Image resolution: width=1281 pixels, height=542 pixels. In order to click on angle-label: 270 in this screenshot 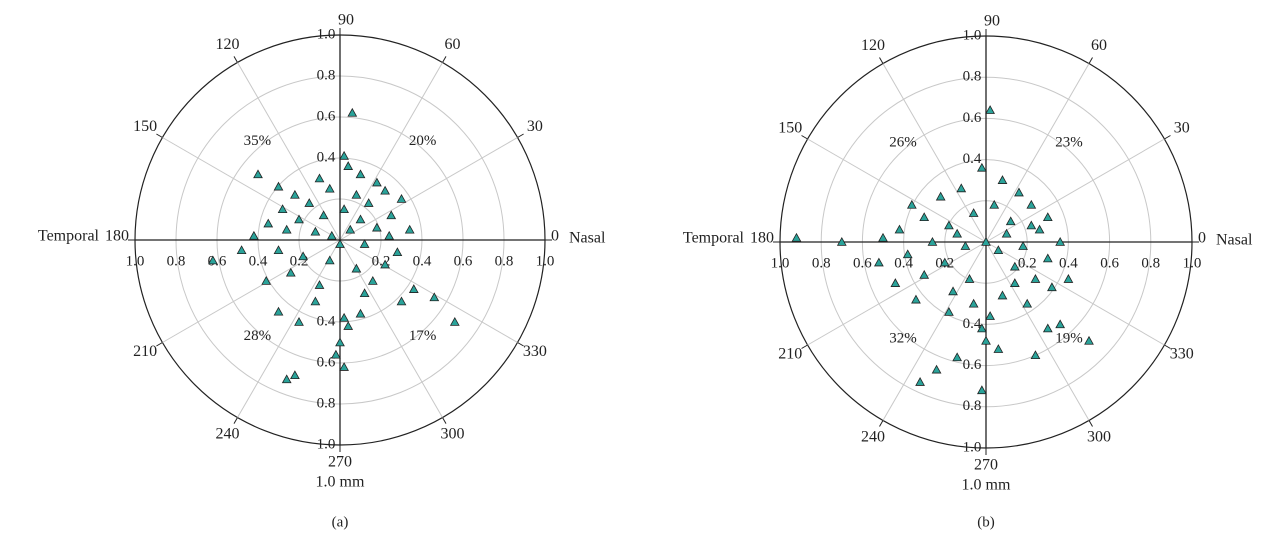, I will do `click(986, 465)`.